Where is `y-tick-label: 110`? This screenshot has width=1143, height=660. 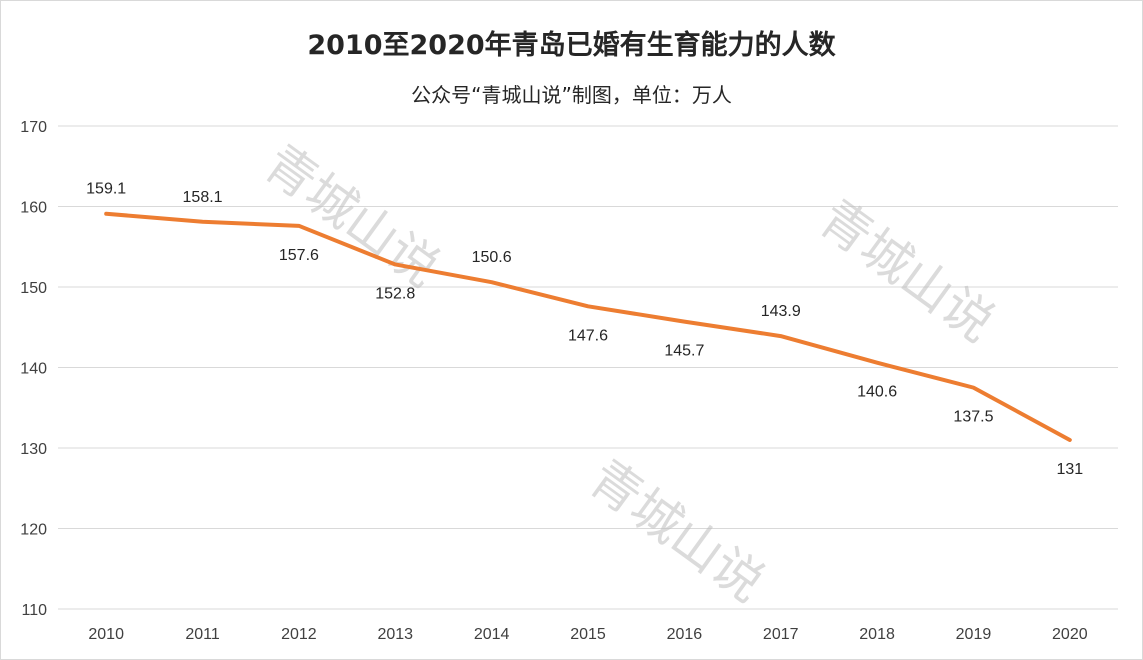
y-tick-label: 110 is located at coordinates (34, 610).